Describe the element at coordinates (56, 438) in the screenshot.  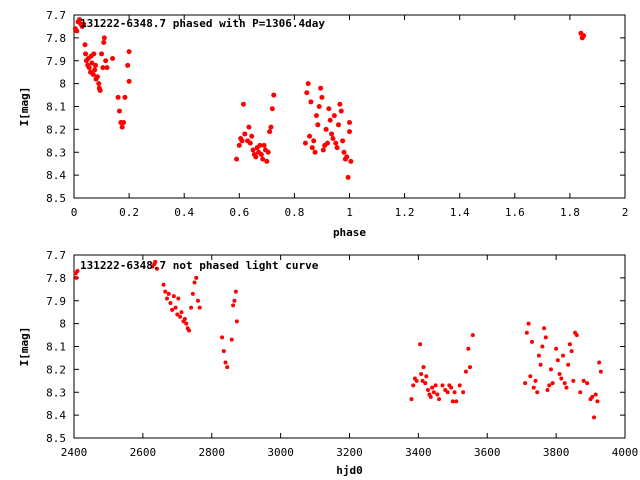
I see `y-tick-label: 8.5` at that location.